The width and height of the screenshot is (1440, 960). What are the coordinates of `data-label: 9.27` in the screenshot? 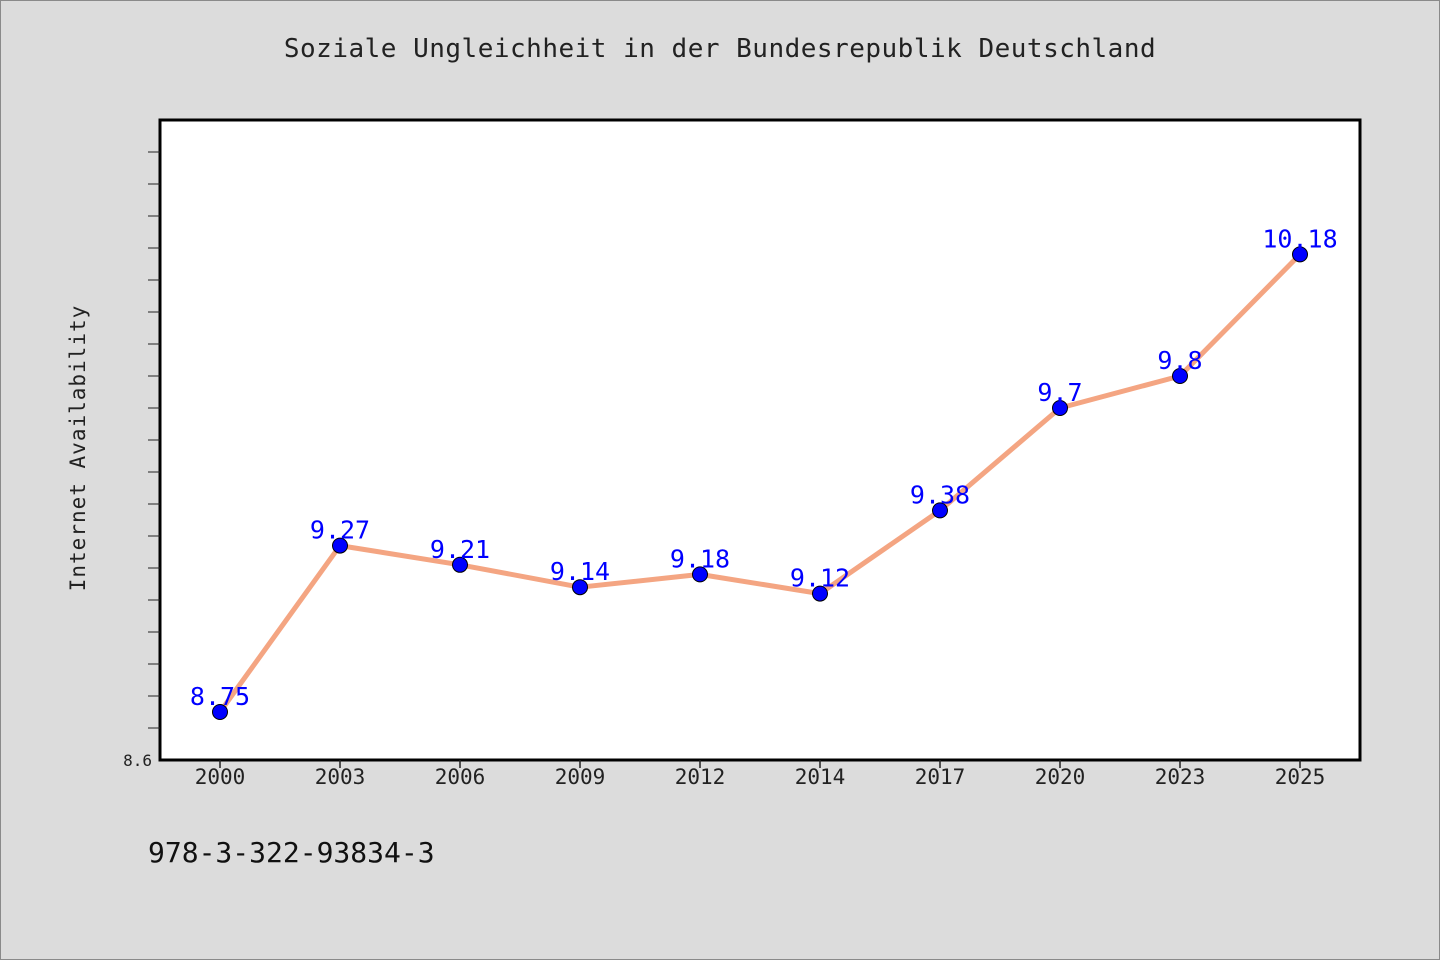 It's located at (340, 530).